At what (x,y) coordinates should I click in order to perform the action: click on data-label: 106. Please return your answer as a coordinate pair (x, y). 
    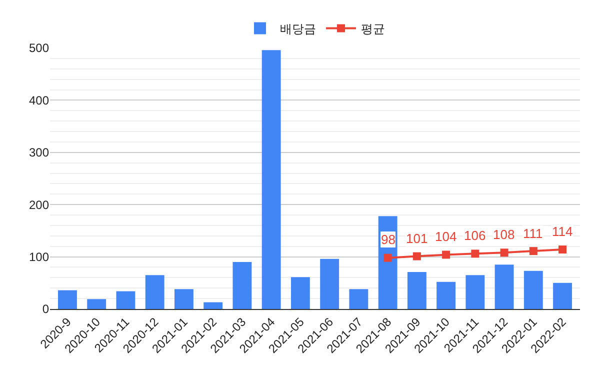
    Looking at the image, I should click on (475, 235).